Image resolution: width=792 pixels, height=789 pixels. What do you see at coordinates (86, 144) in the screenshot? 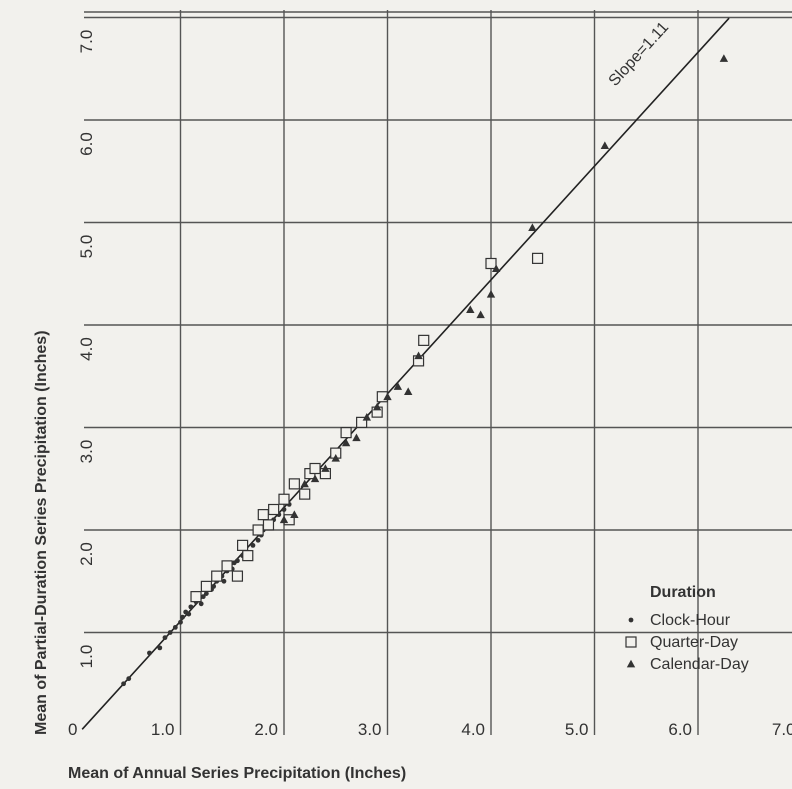
I see `y-tick-label: 6.0` at bounding box center [86, 144].